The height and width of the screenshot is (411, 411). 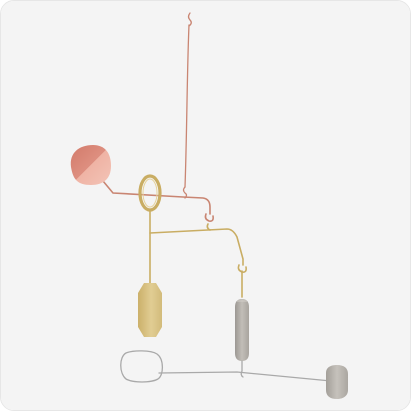 I want to click on steel-capsule, so click(x=242, y=330).